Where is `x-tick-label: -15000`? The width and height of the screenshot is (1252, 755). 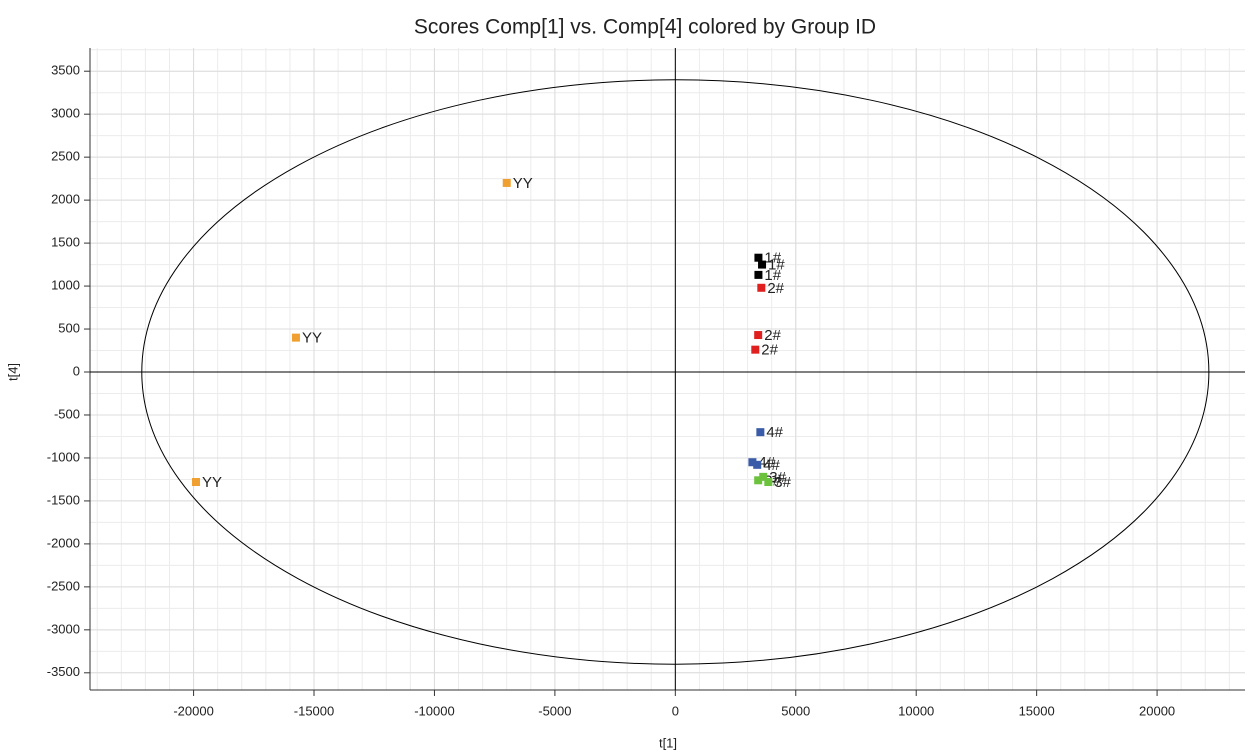 x-tick-label: -15000 is located at coordinates (314, 710).